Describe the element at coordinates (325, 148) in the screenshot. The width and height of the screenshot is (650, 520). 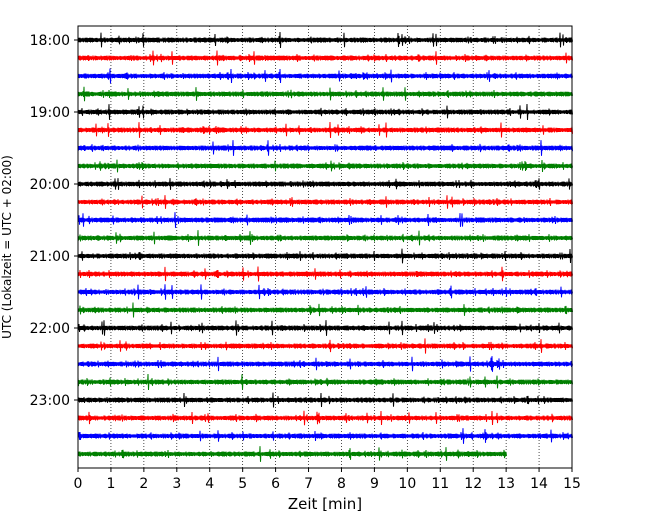
I see `seismic-trace-1930` at that location.